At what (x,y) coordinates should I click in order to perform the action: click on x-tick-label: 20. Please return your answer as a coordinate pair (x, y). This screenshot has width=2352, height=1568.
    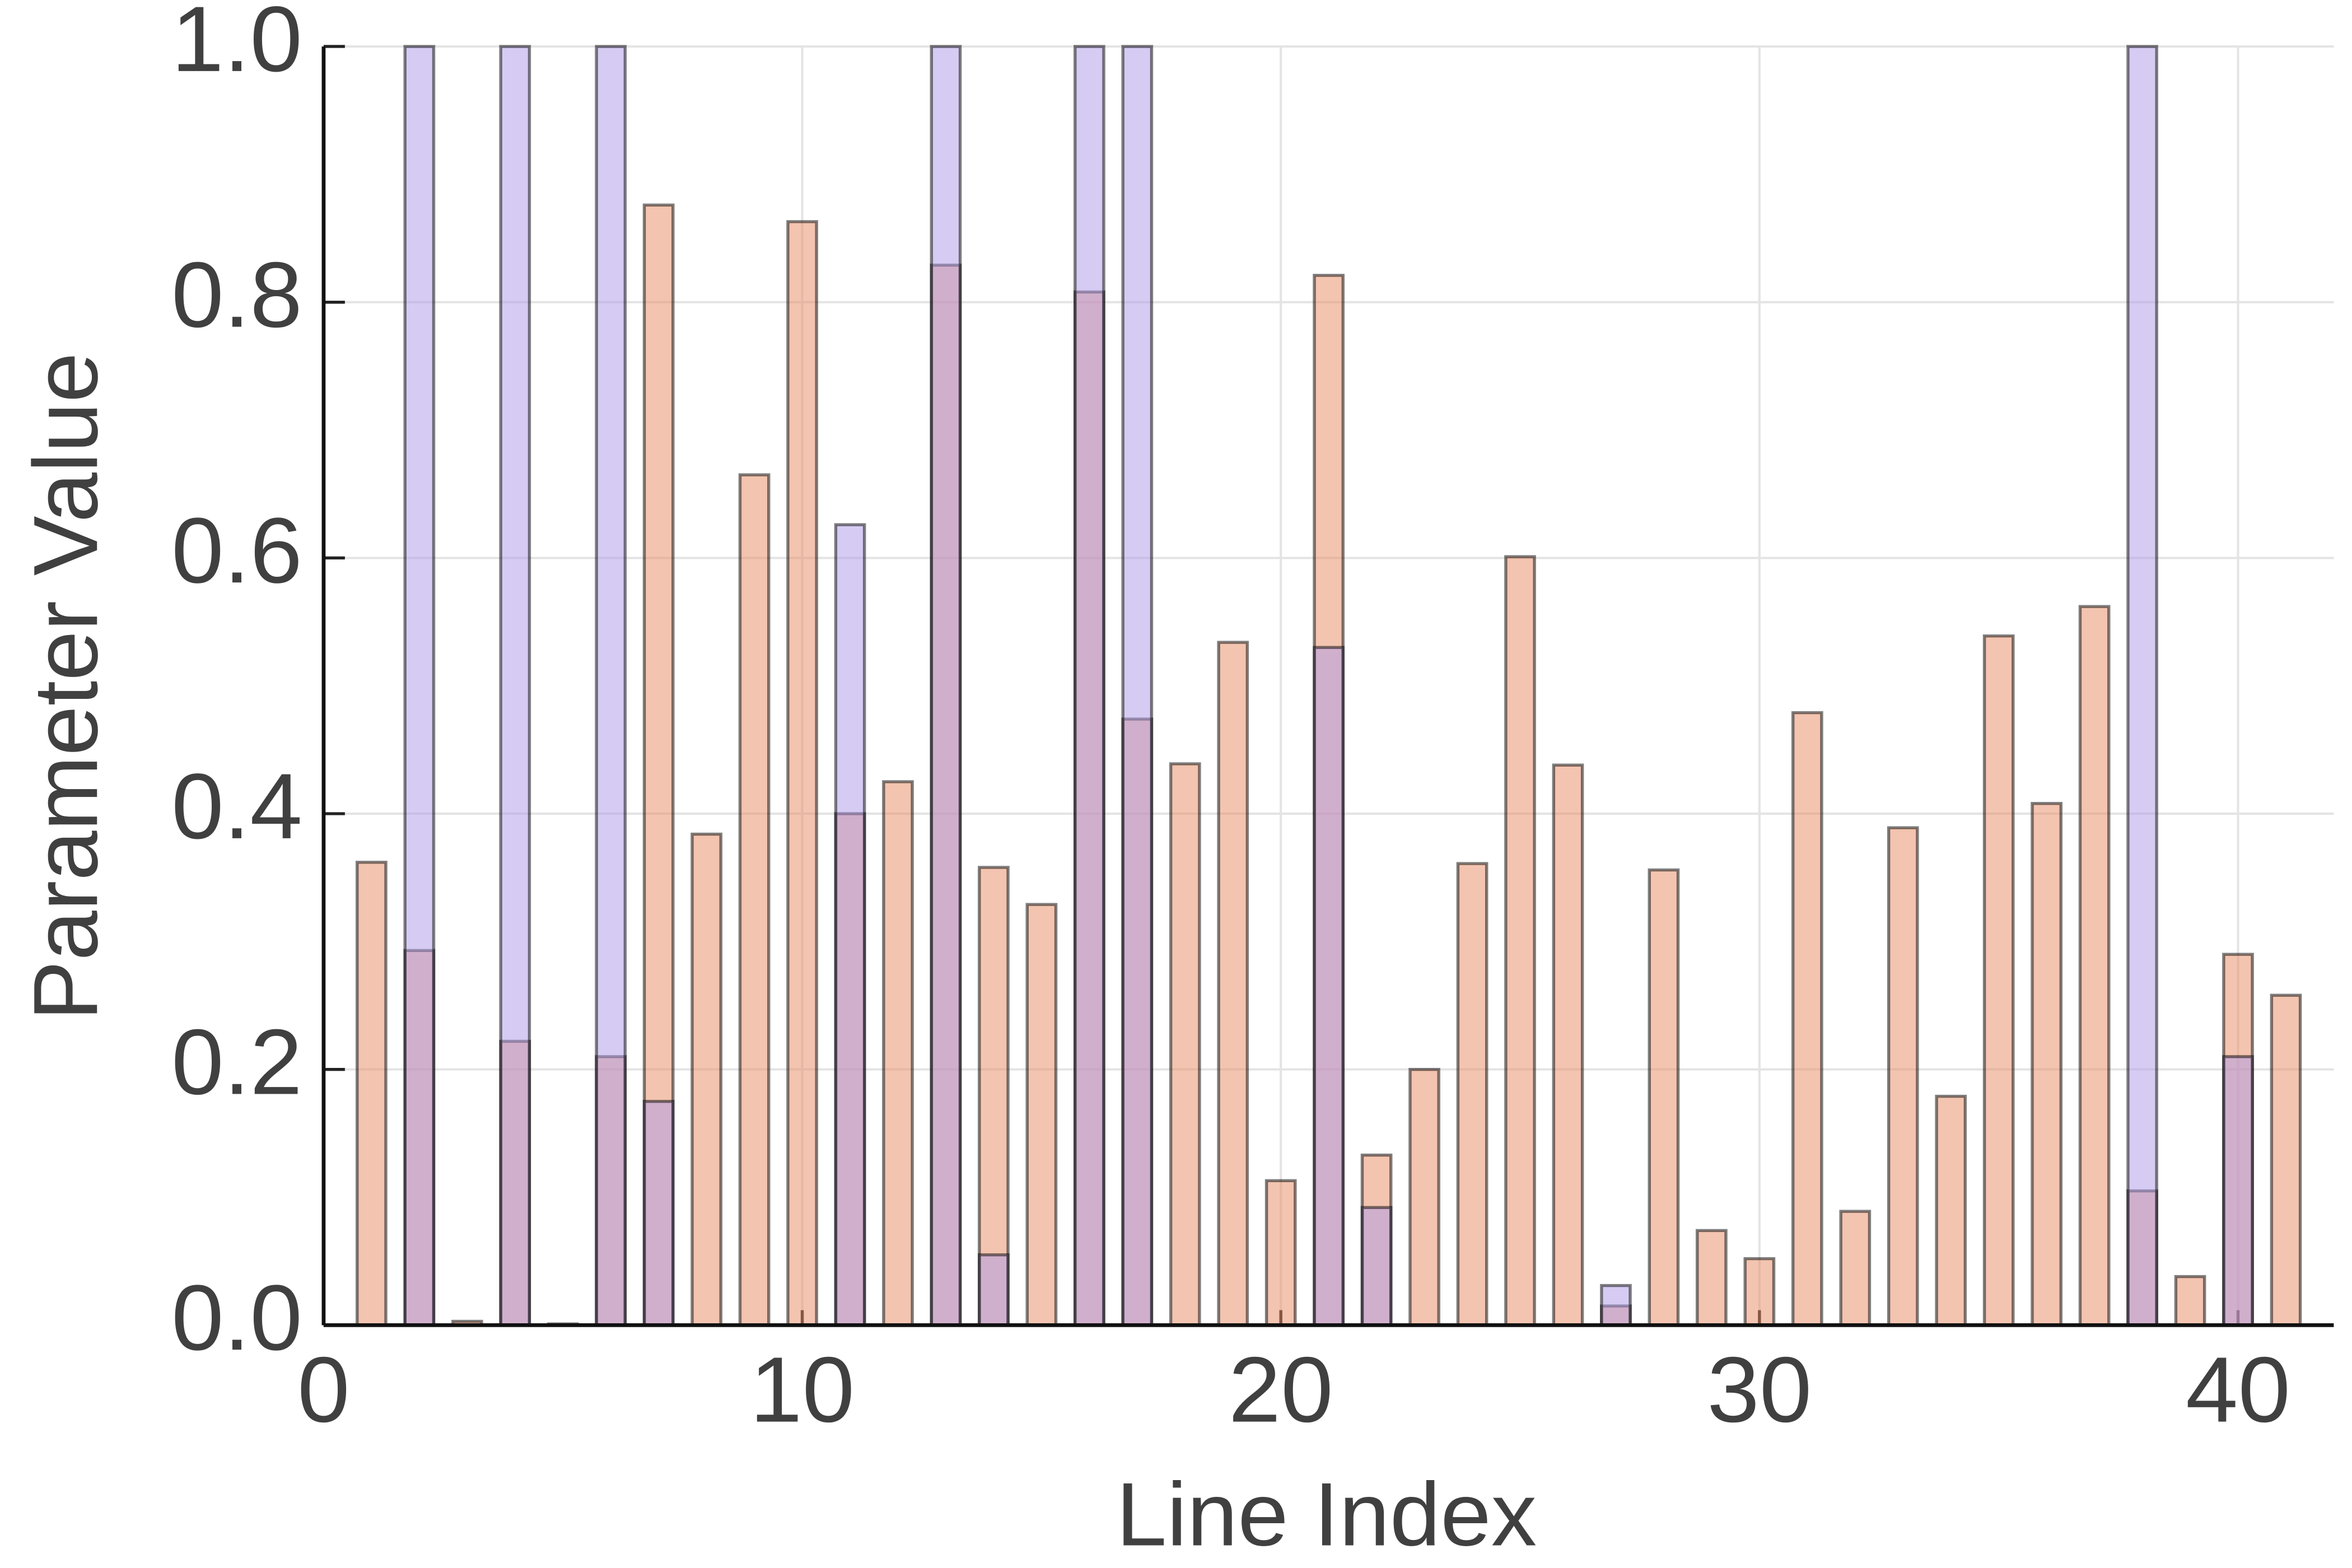
    Looking at the image, I should click on (1281, 1390).